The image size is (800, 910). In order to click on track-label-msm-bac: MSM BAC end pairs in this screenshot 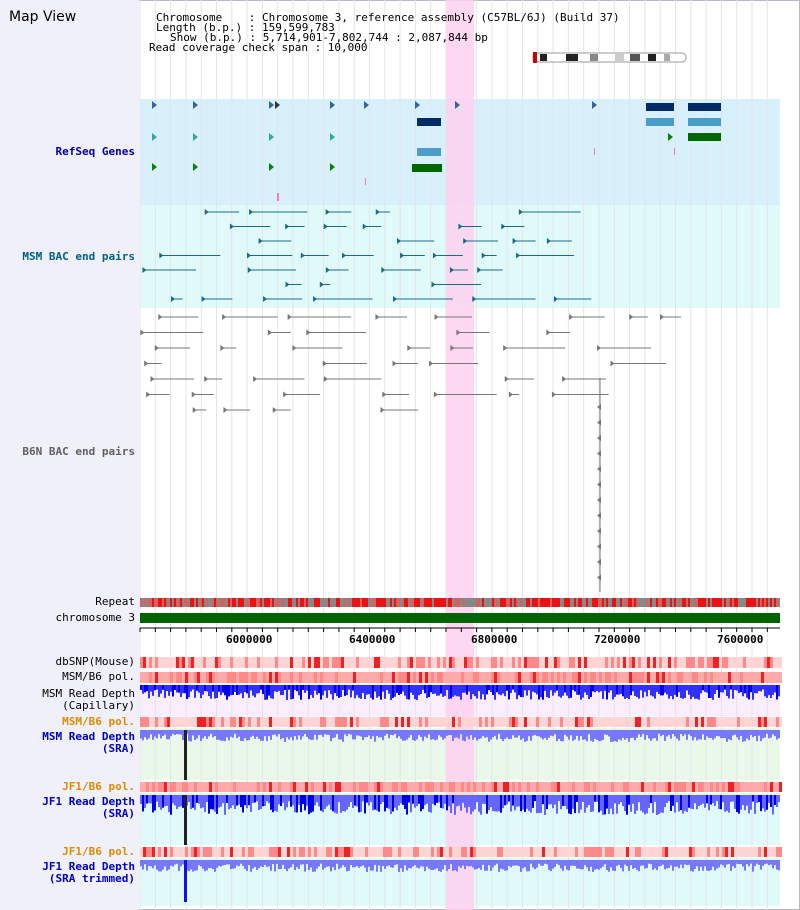, I will do `click(78, 256)`.